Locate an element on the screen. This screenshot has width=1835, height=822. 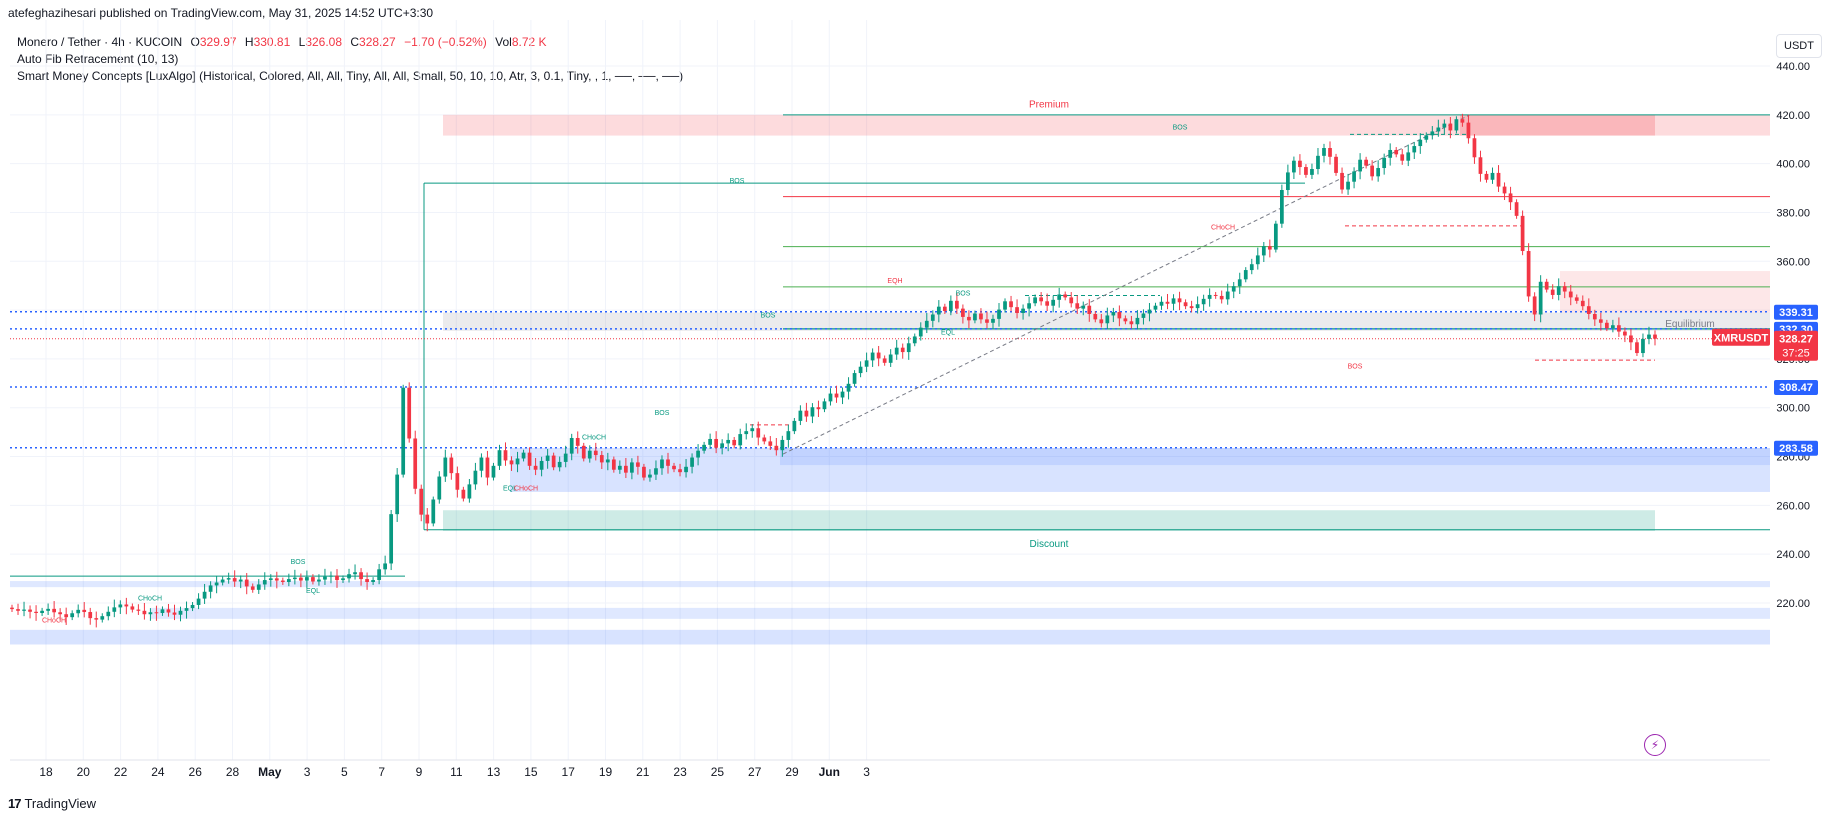
smc-label: EQL is located at coordinates (510, 489).